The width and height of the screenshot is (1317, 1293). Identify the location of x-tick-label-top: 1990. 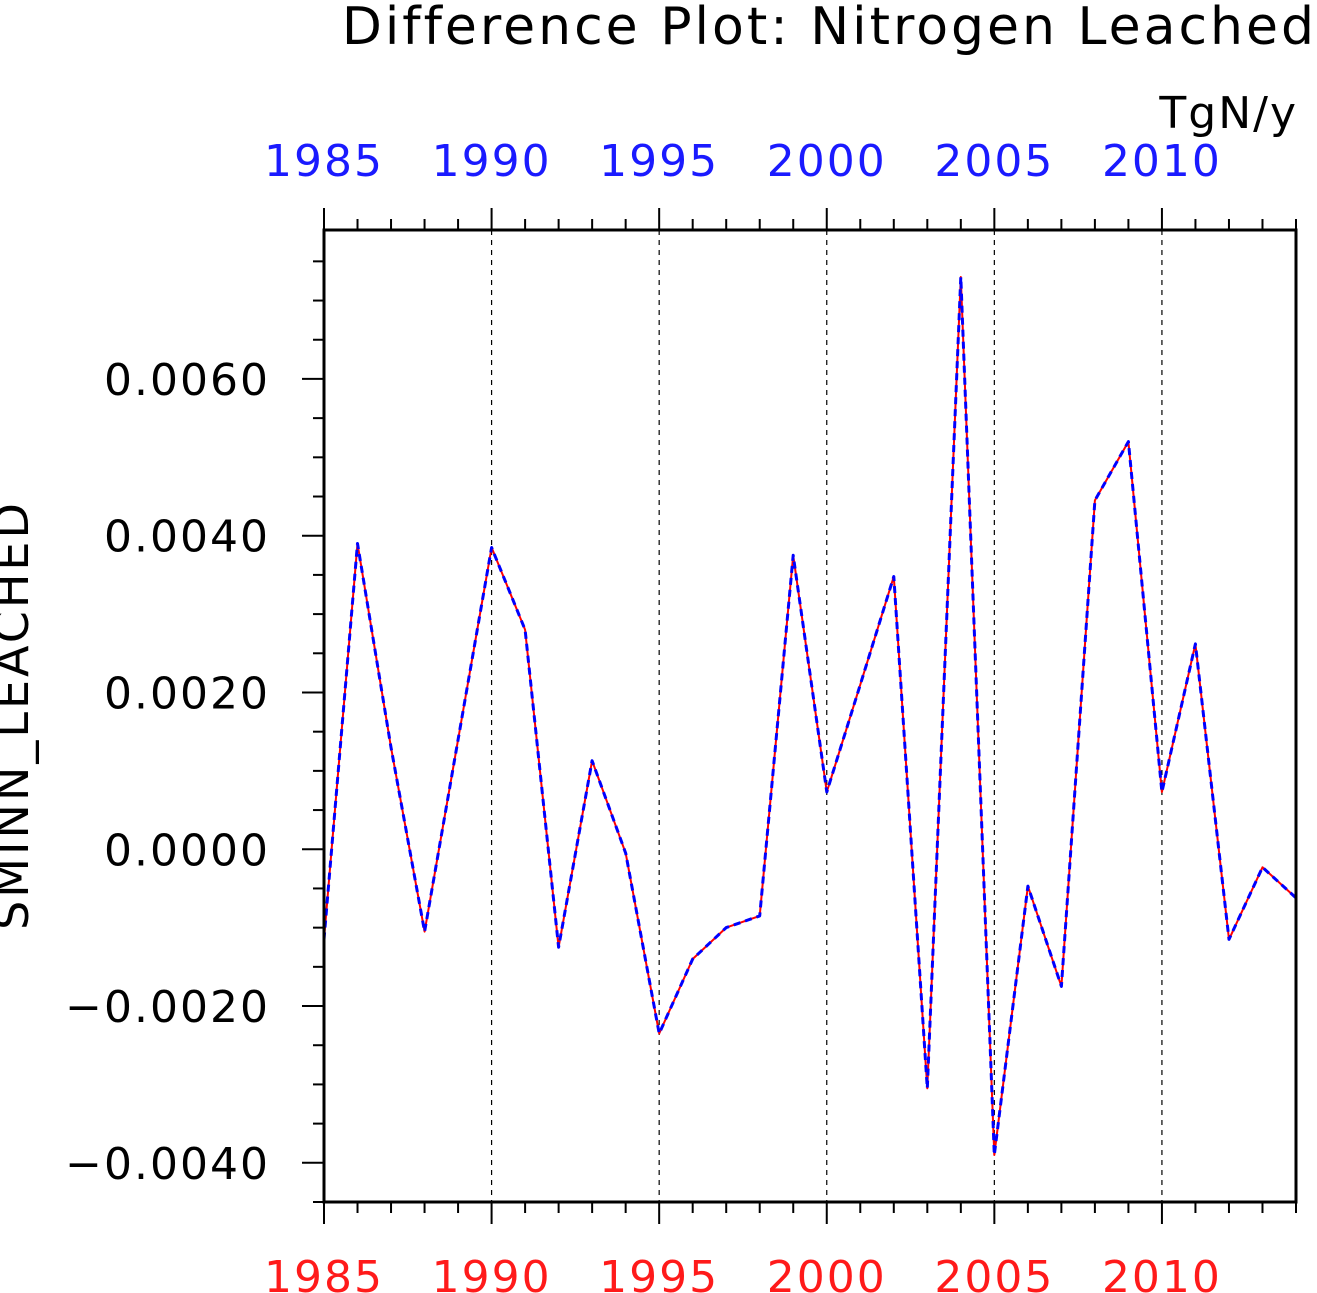
(492, 161).